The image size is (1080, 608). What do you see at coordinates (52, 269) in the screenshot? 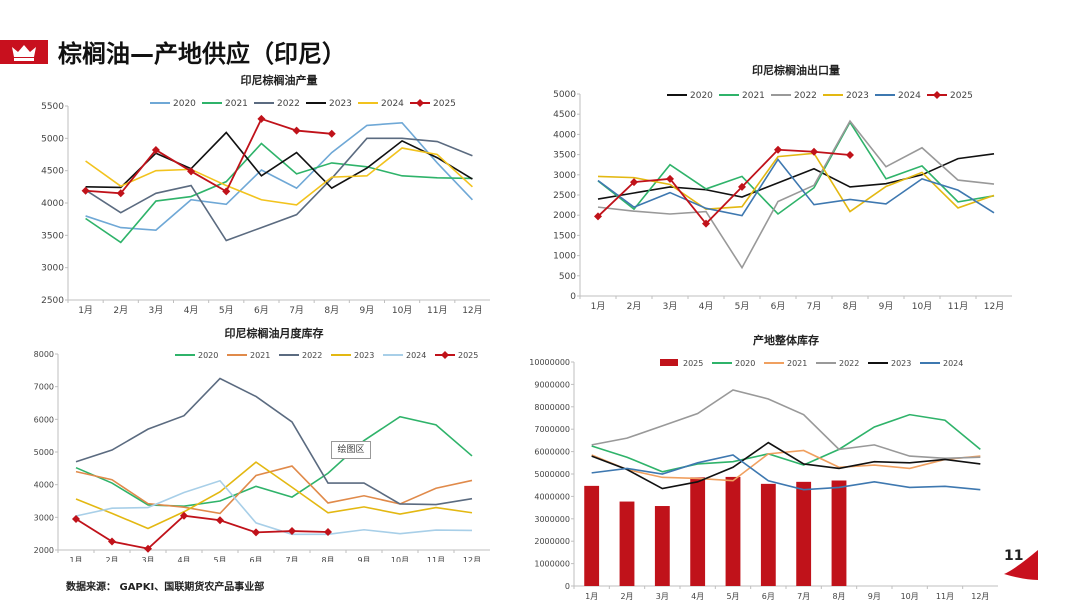
I see `y-tick-label: 3000` at bounding box center [52, 269].